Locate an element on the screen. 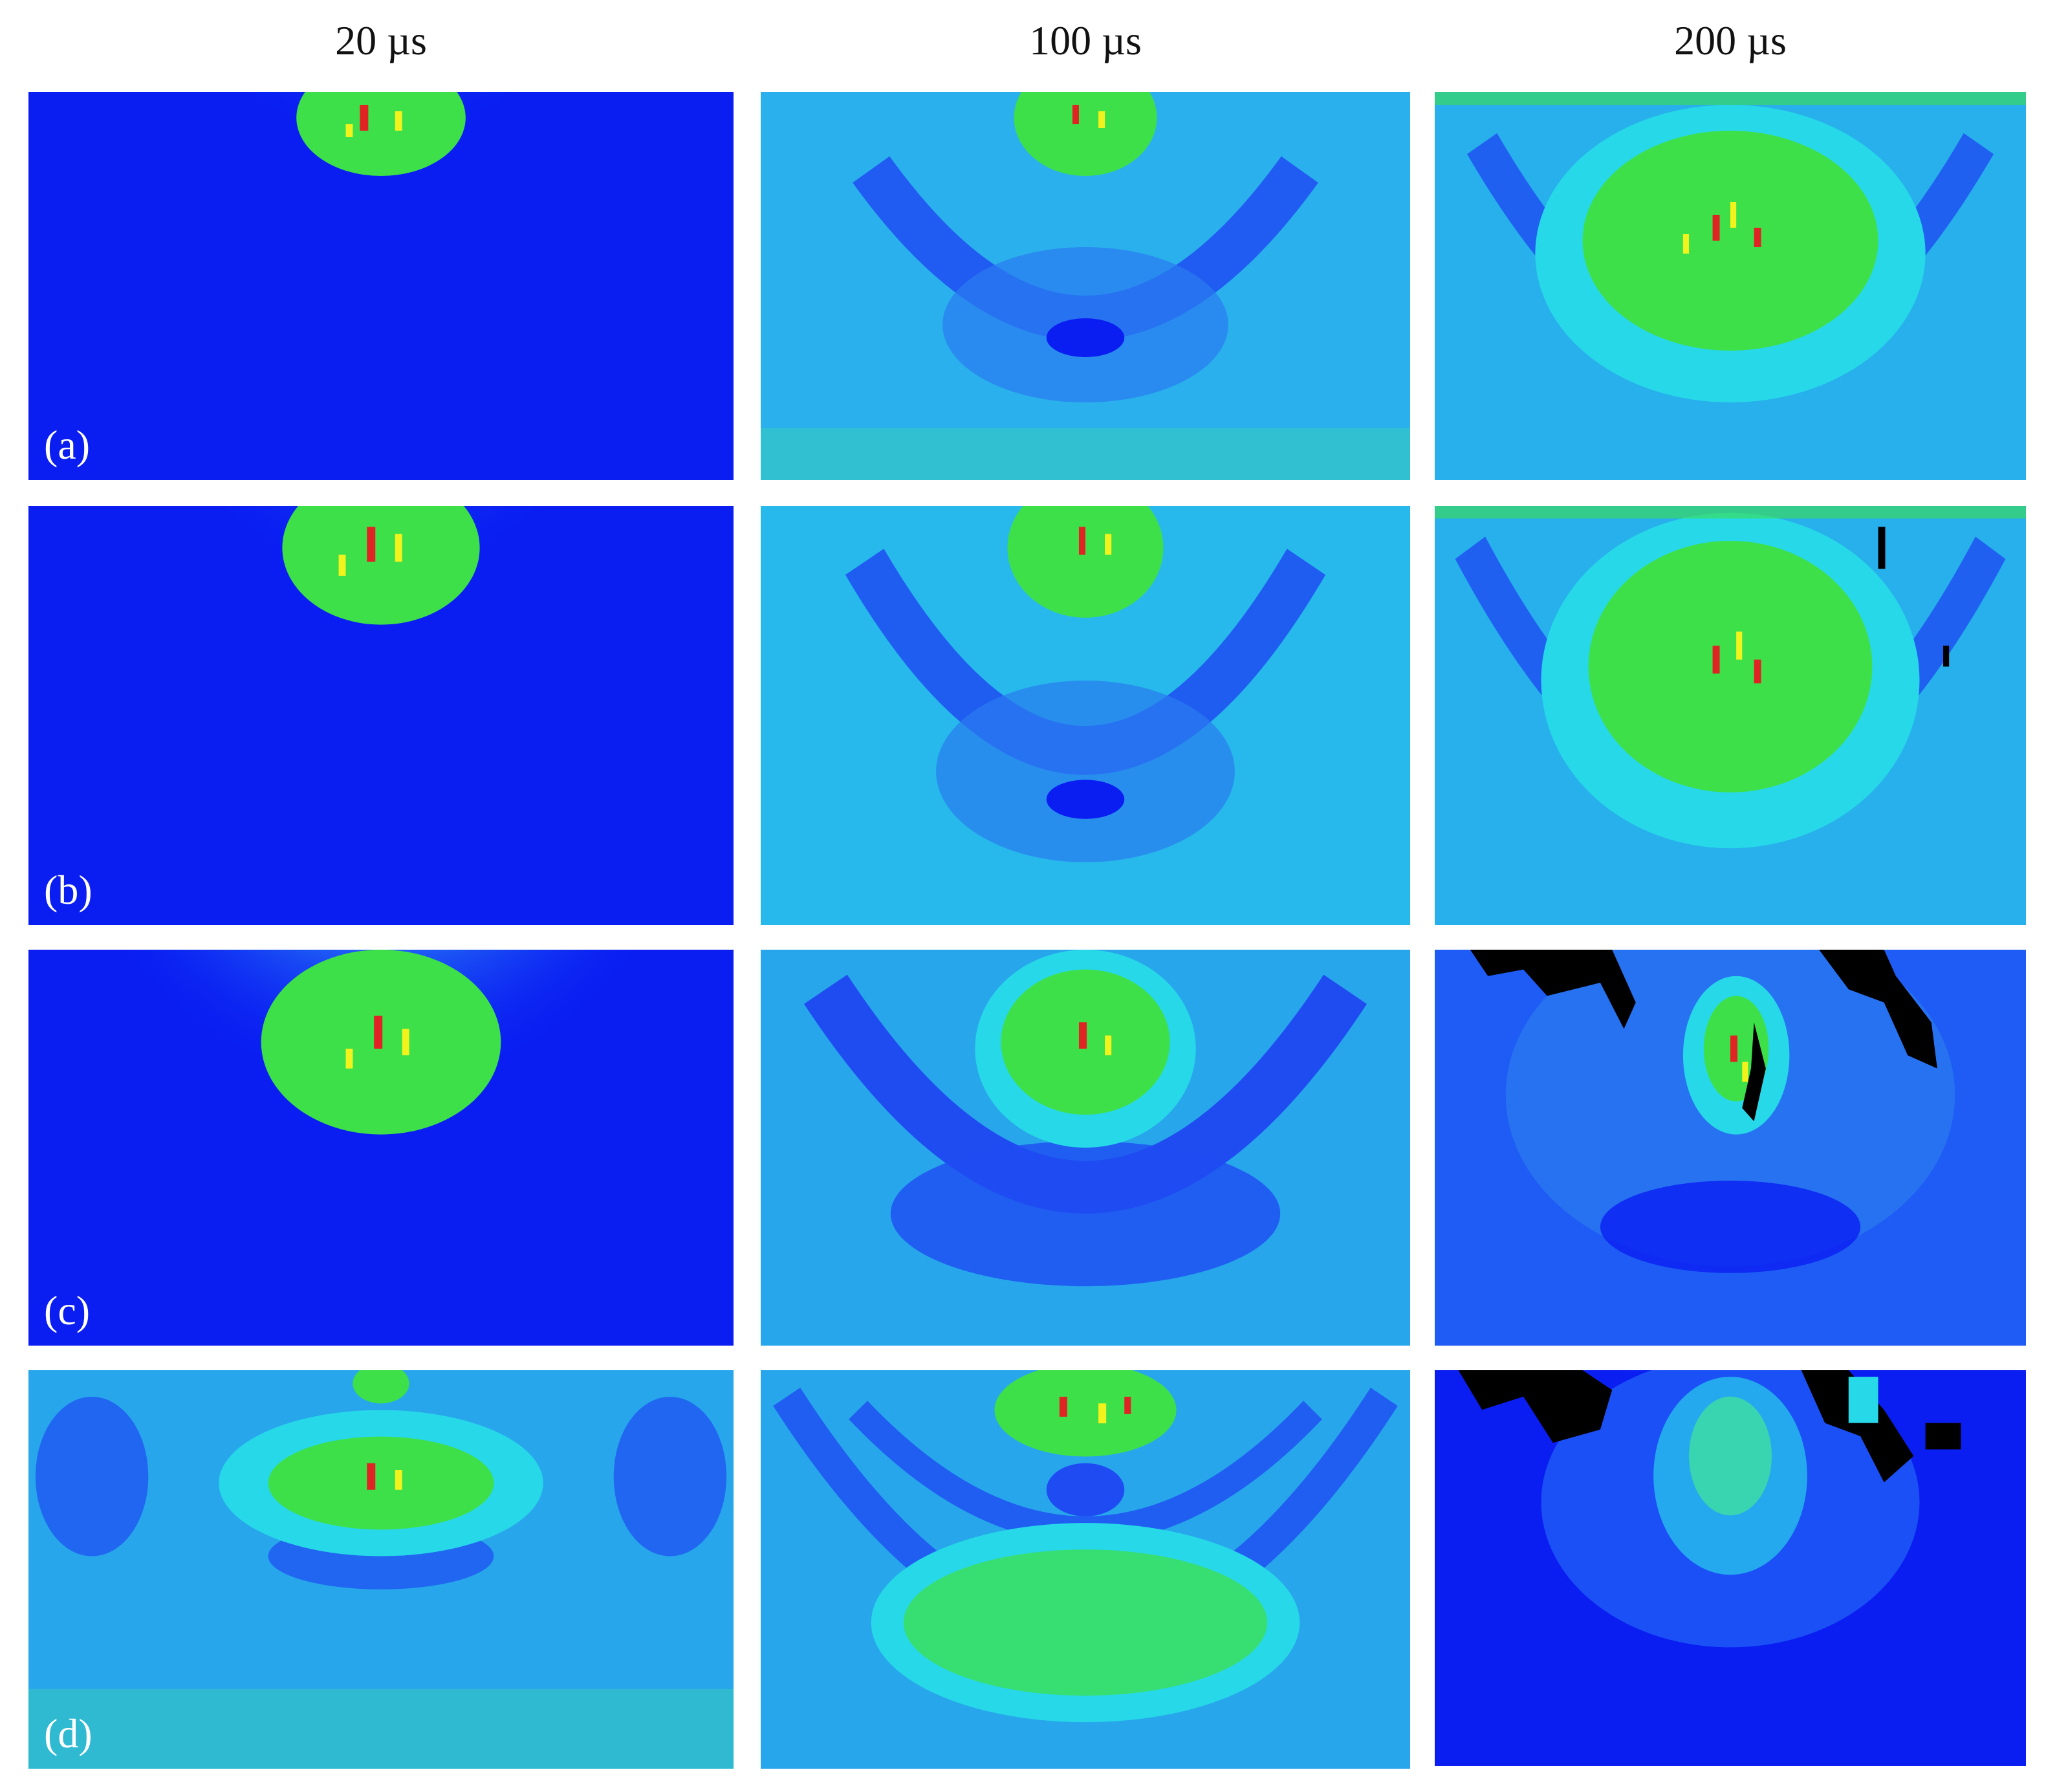 This screenshot has height=1792, width=2046. row-label-b: (b) is located at coordinates (68, 890).